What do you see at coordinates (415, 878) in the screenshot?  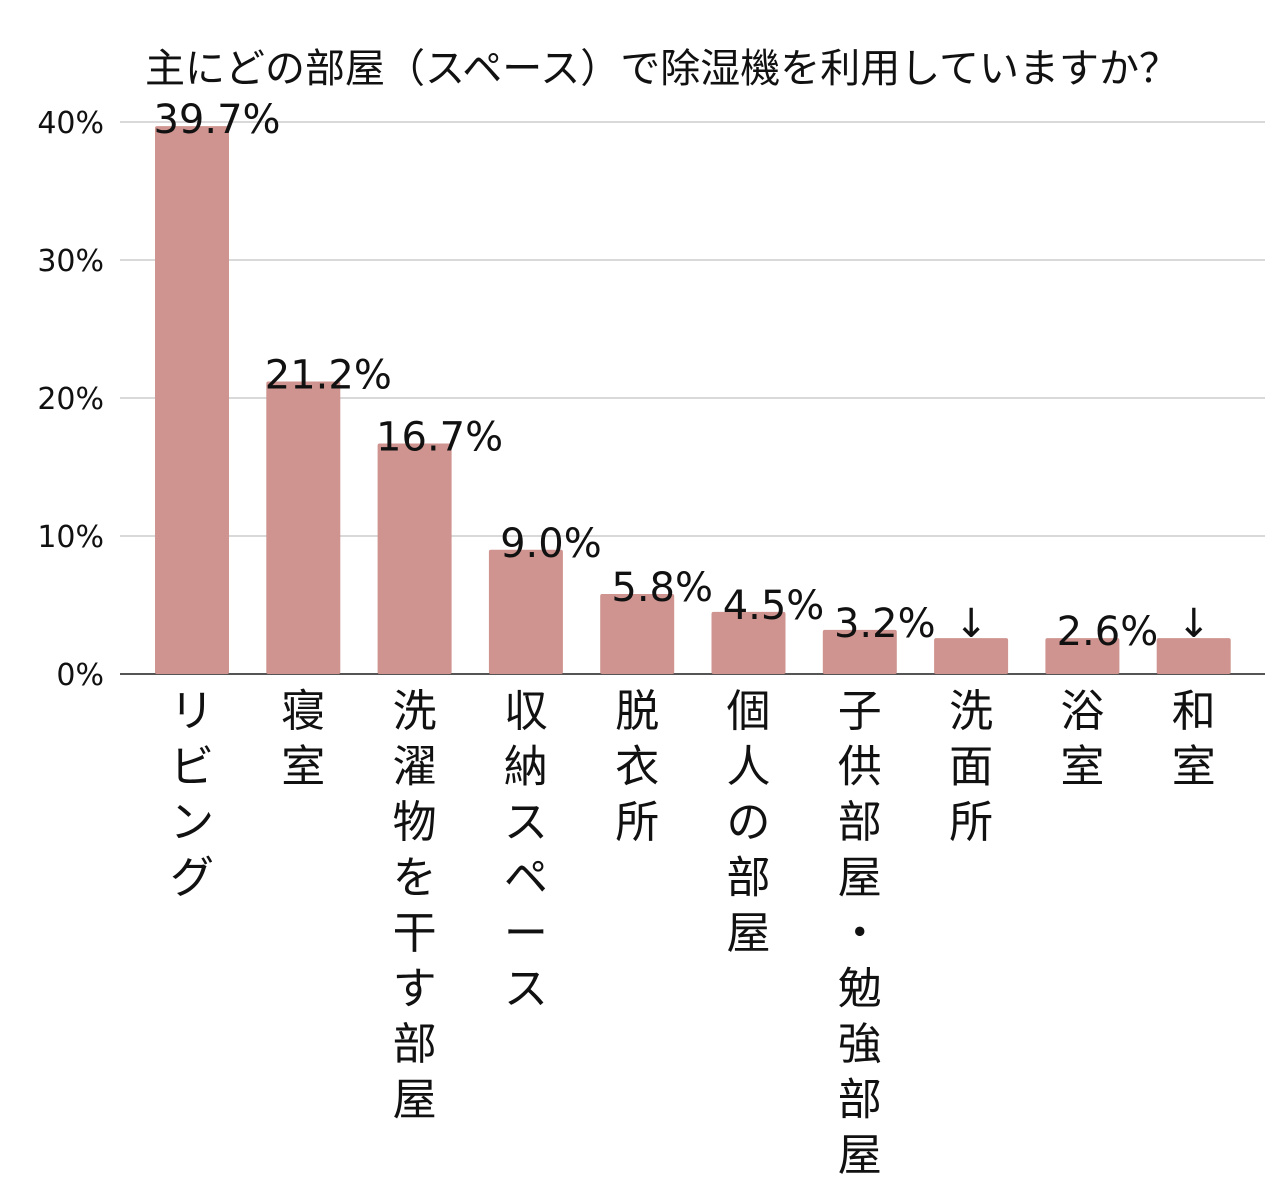 I see `category-label-glyph: を` at bounding box center [415, 878].